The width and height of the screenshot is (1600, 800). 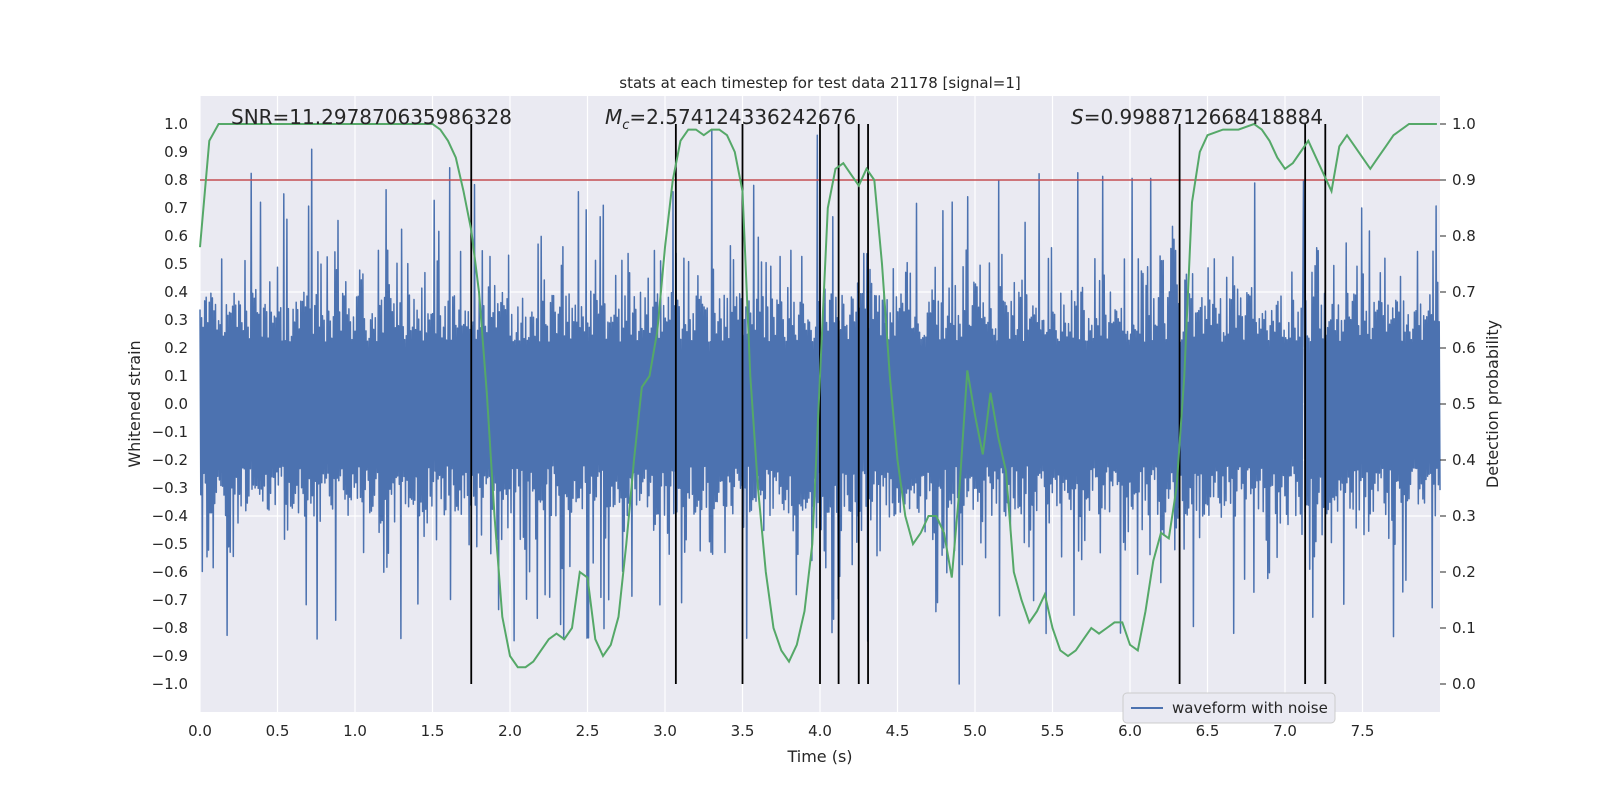 What do you see at coordinates (625, 125) in the screenshot?
I see `mc-subscript: c` at bounding box center [625, 125].